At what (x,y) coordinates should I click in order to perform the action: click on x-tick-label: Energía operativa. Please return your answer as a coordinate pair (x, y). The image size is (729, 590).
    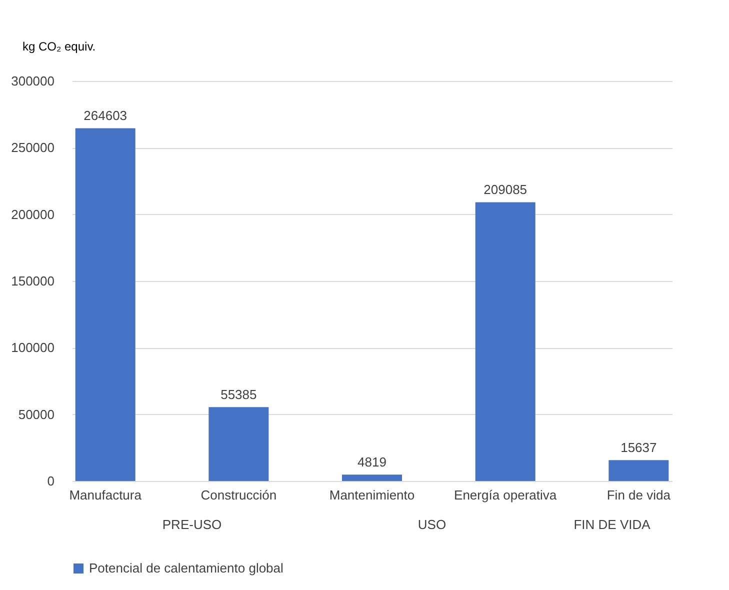
    Looking at the image, I should click on (506, 495).